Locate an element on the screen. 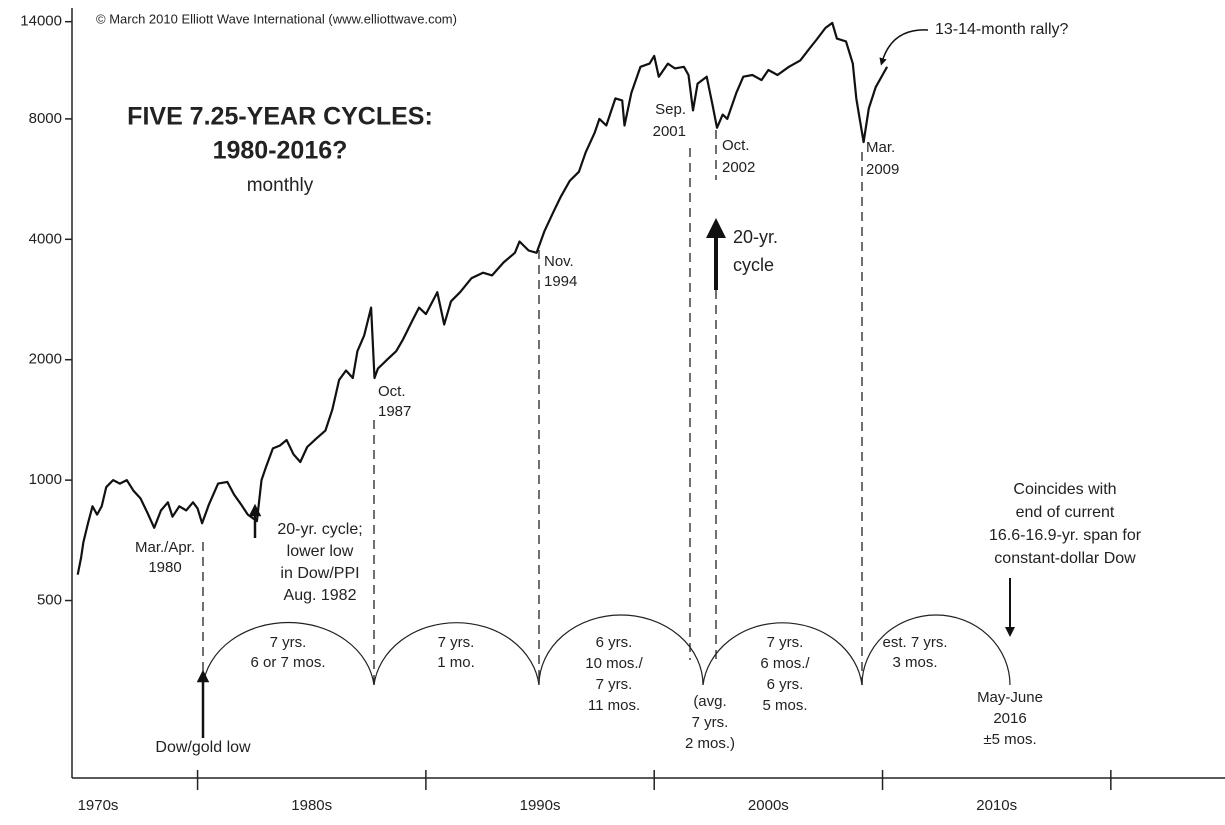 The height and width of the screenshot is (825, 1225). annotation: May-June is located at coordinates (1010, 697).